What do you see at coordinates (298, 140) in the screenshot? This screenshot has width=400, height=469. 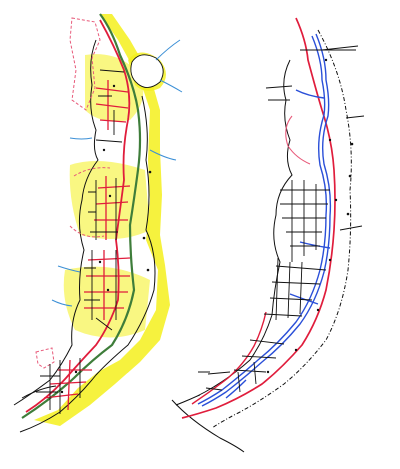 I see `pink-curve-north` at bounding box center [298, 140].